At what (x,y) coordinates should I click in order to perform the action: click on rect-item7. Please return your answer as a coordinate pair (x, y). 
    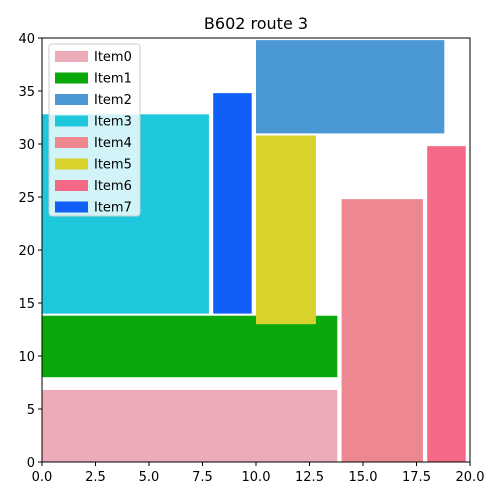
    Looking at the image, I should click on (232, 203).